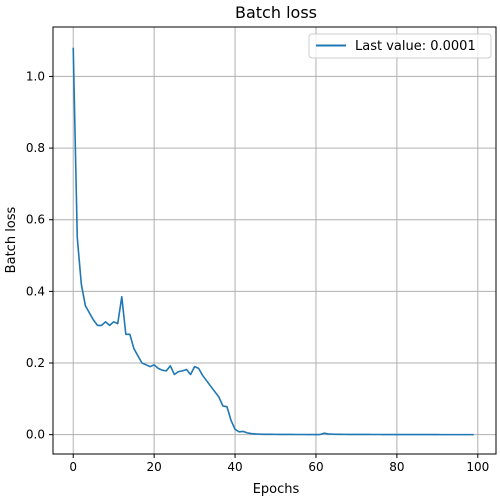 The height and width of the screenshot is (504, 500). Describe the element at coordinates (415, 46) in the screenshot. I see `legend-label: Last value: 0.0001` at that location.